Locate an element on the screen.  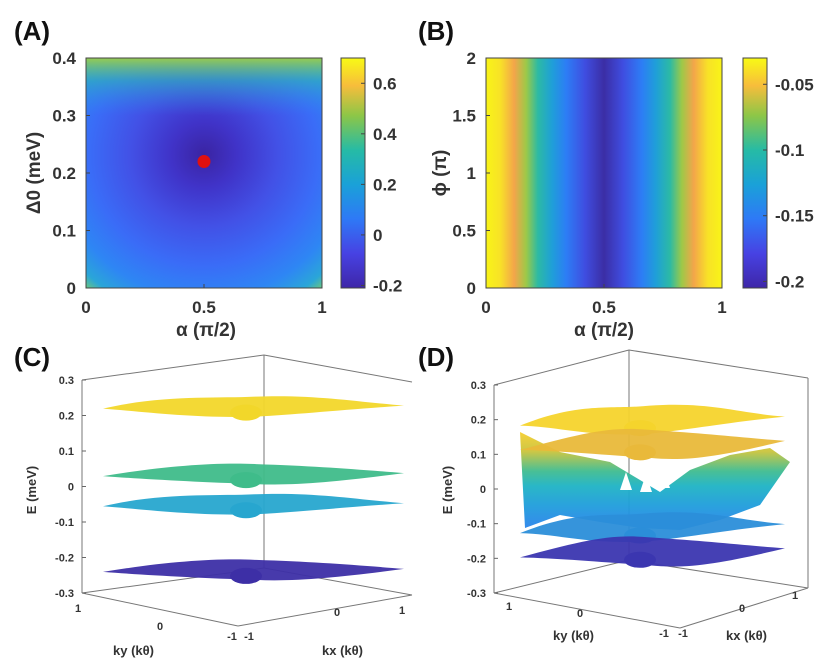
bands-d is located at coordinates (652, 486).